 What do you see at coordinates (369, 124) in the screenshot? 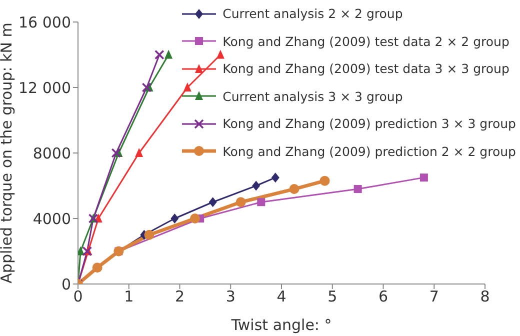
I see `legend-label: Kong and Zhang (2009) prediction 3 × 3 group` at bounding box center [369, 124].